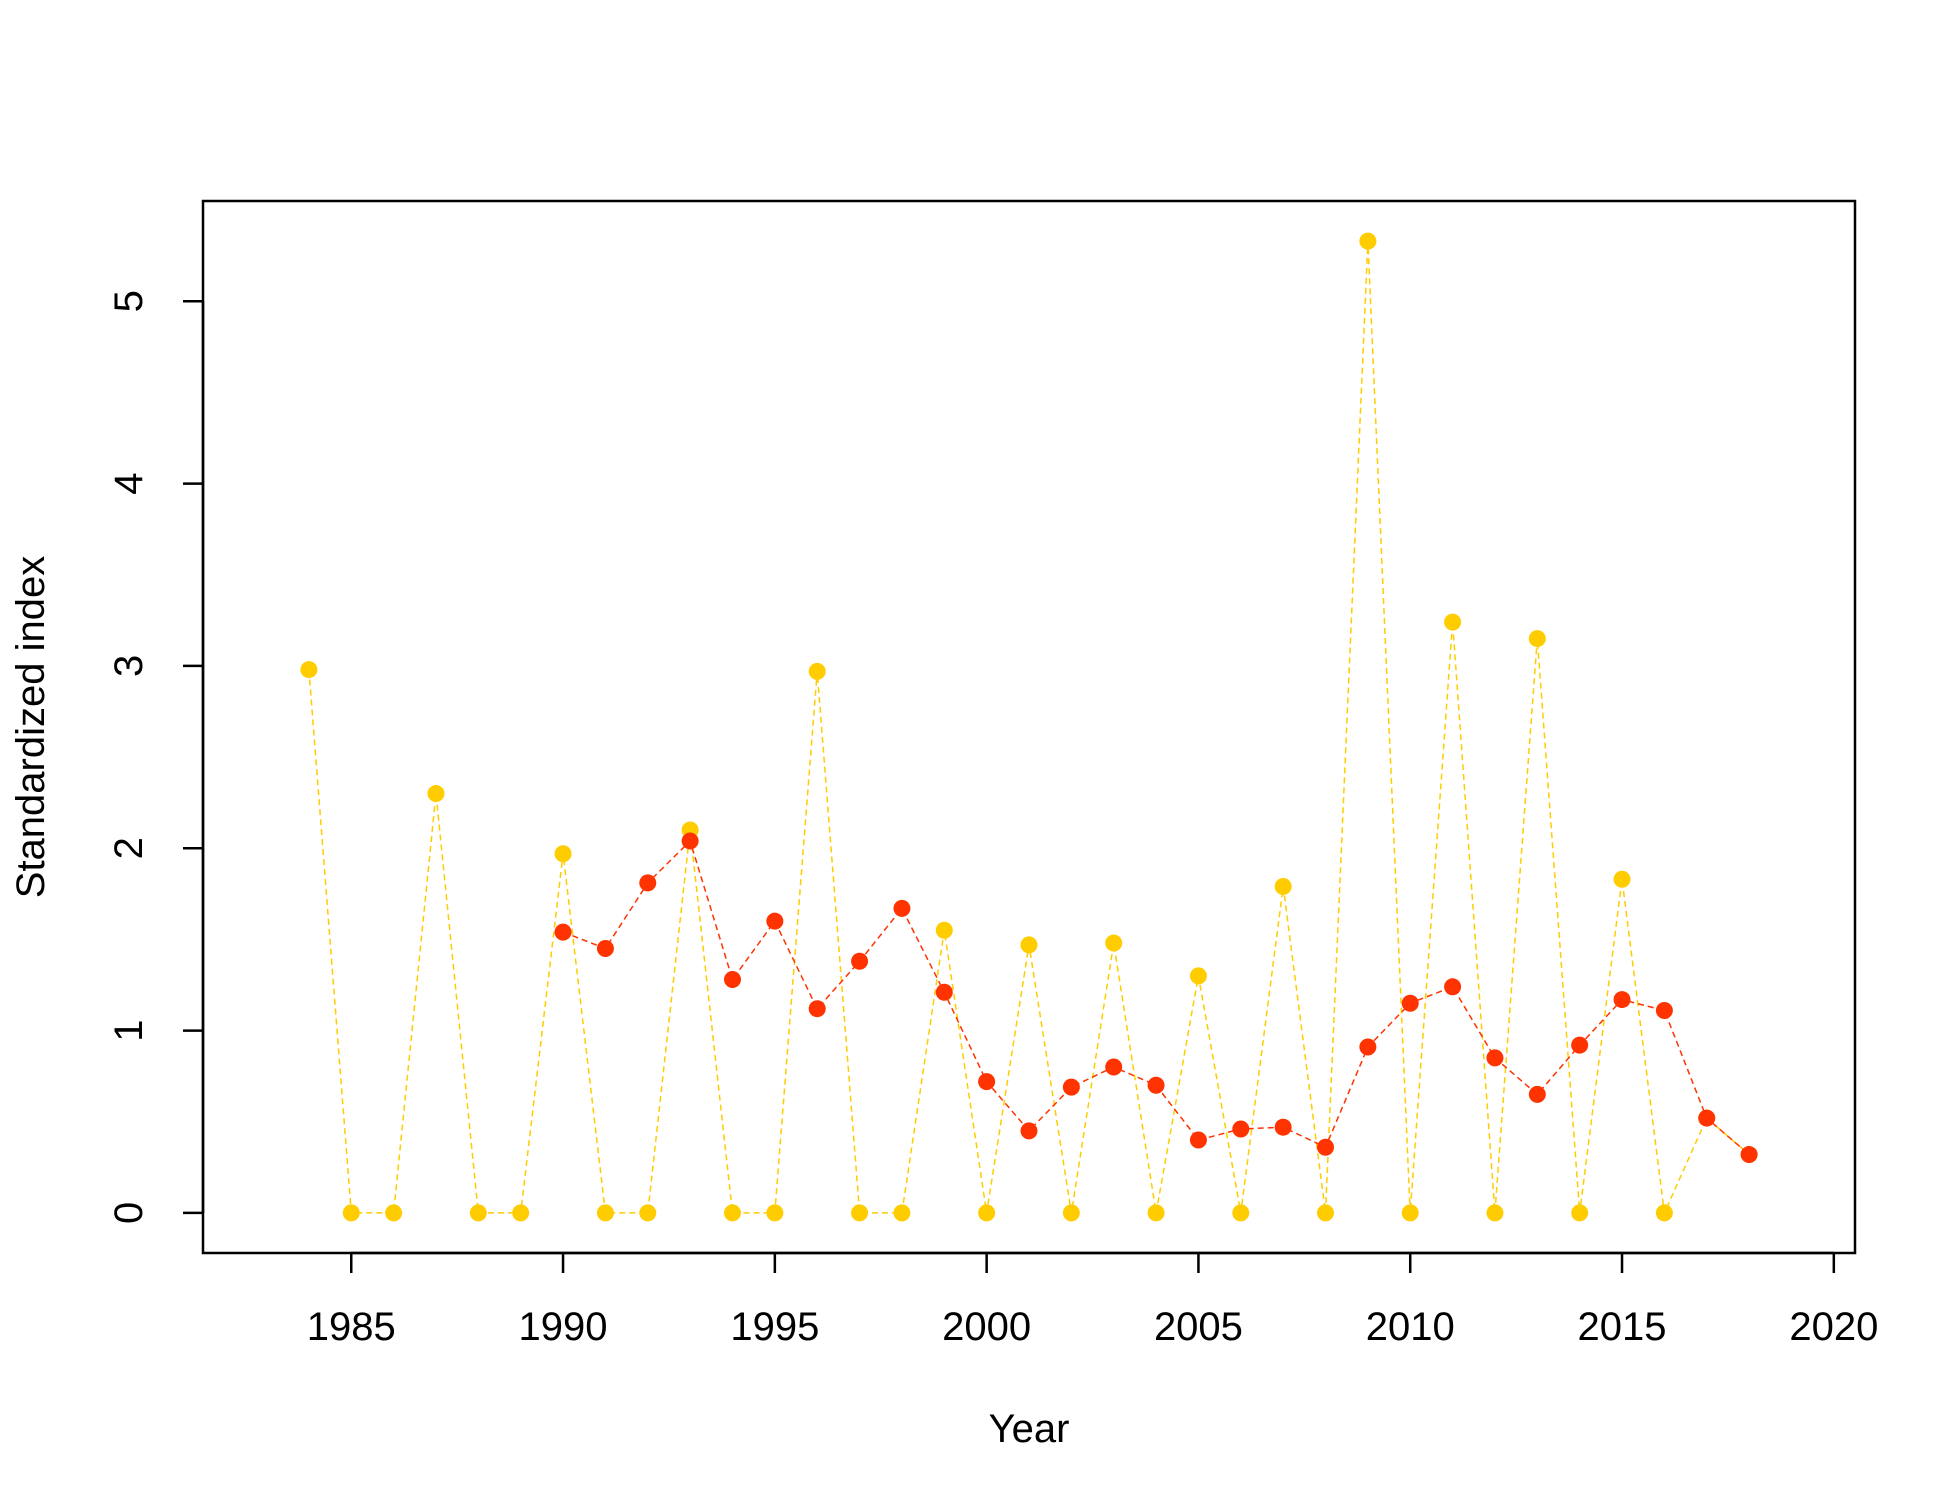 The image size is (1950, 1505). What do you see at coordinates (1833, 1327) in the screenshot?
I see `x-tick-label: 2020` at bounding box center [1833, 1327].